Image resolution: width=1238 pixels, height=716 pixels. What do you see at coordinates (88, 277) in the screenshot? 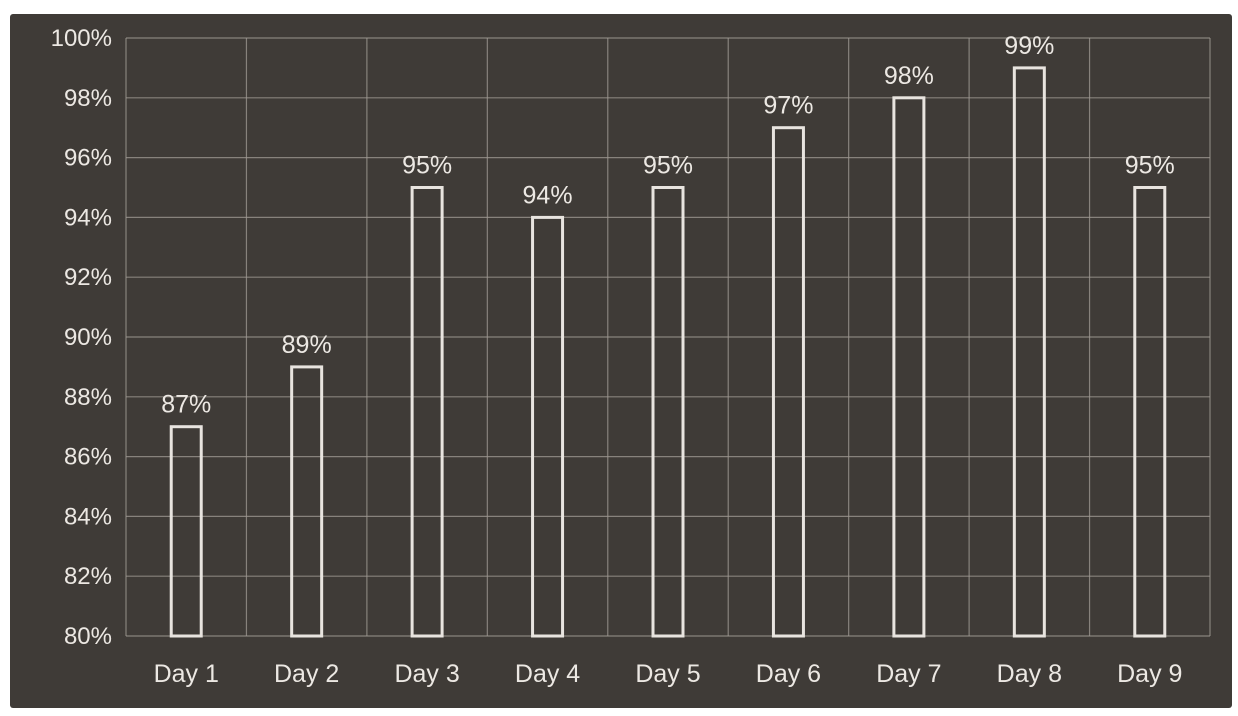
I see `y-tick-label: 92%` at bounding box center [88, 277].